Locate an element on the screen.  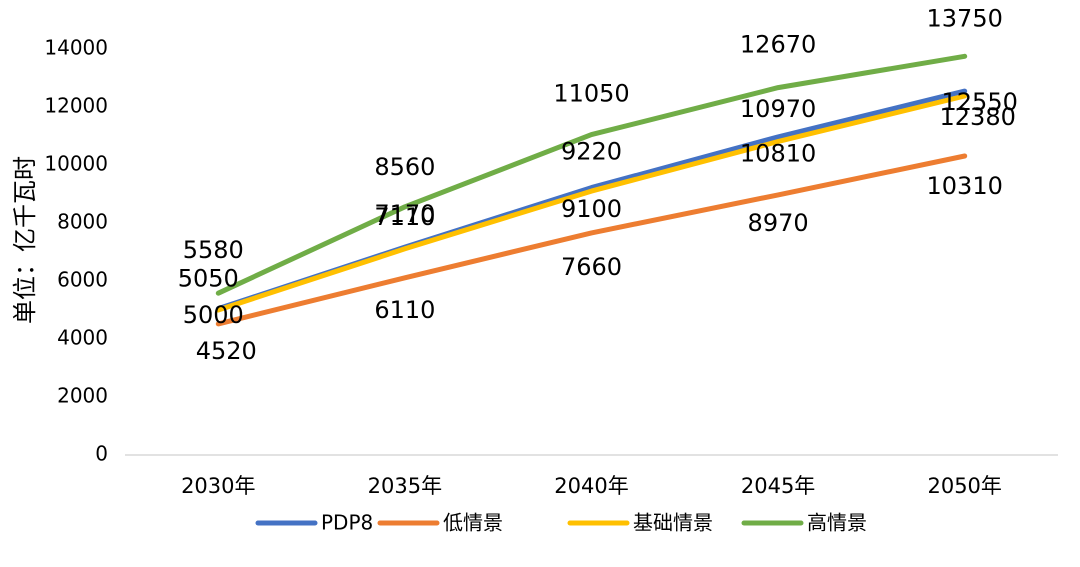
y-tick-label: 14000 is located at coordinates (76, 48).